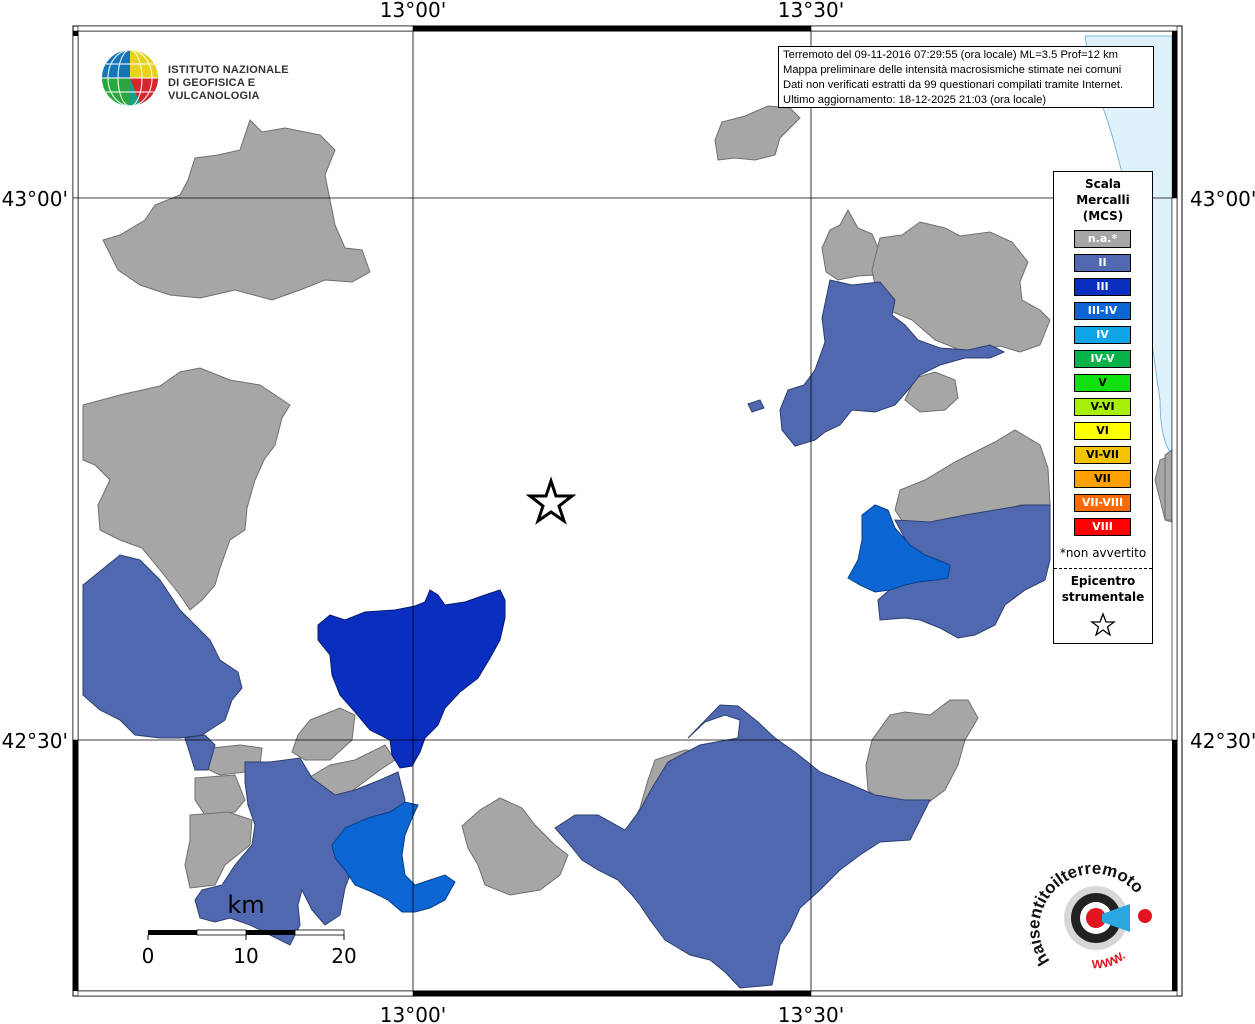 This screenshot has width=1255, height=1024. Describe the element at coordinates (1102, 431) in the screenshot. I see `legend-item: VI` at that location.